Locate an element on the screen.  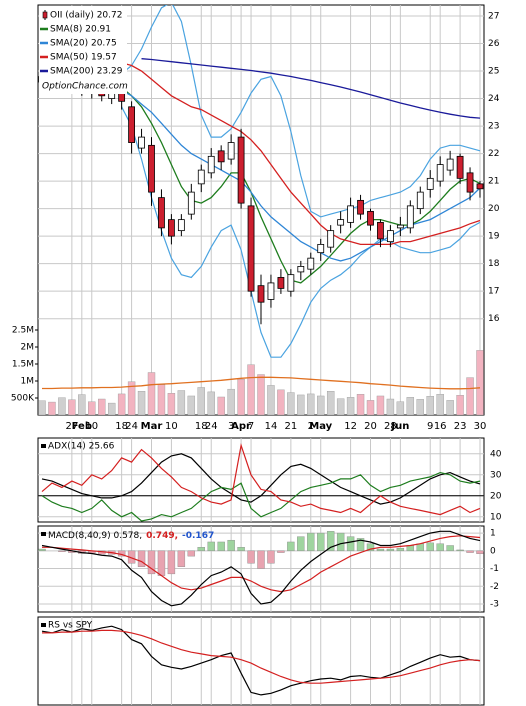
y-tick-label: 27 is located at coordinates (493, 17).